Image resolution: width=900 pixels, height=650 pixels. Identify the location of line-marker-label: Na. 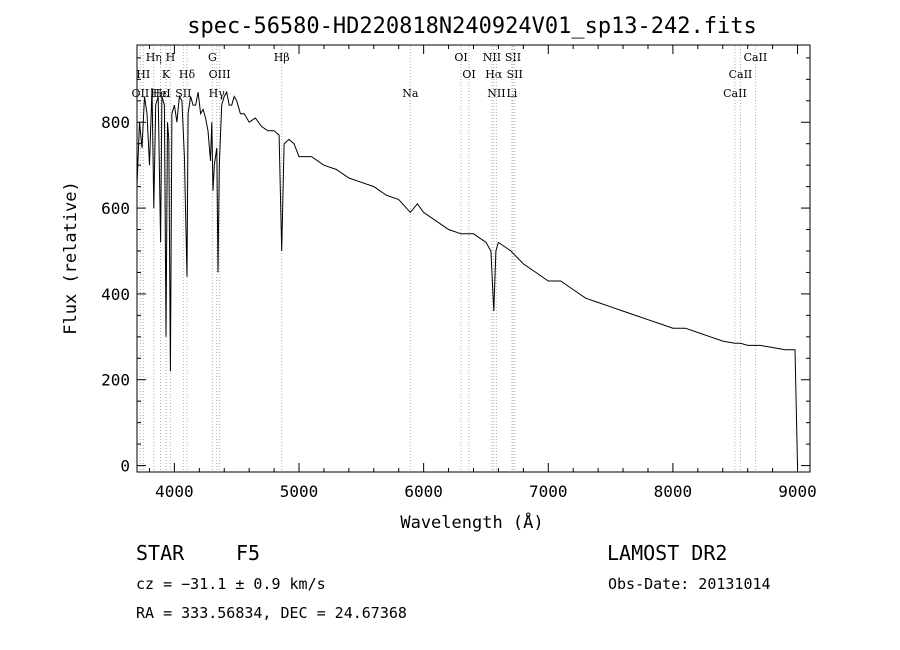
(410, 93).